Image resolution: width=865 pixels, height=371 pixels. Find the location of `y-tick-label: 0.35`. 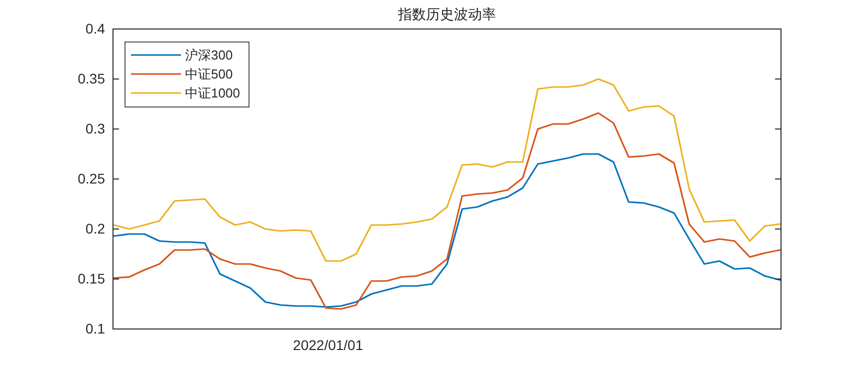

y-tick-label: 0.35 is located at coordinates (92, 78).